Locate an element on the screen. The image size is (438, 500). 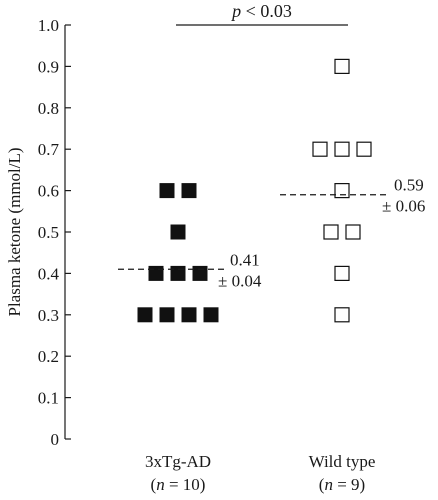
y-tick-label: 0.5 is located at coordinates (48, 232).